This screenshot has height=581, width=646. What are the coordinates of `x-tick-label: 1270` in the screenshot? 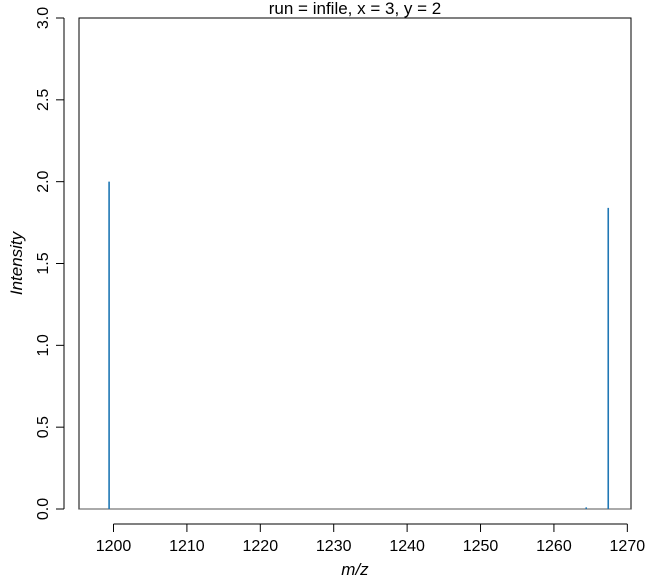 It's located at (628, 546).